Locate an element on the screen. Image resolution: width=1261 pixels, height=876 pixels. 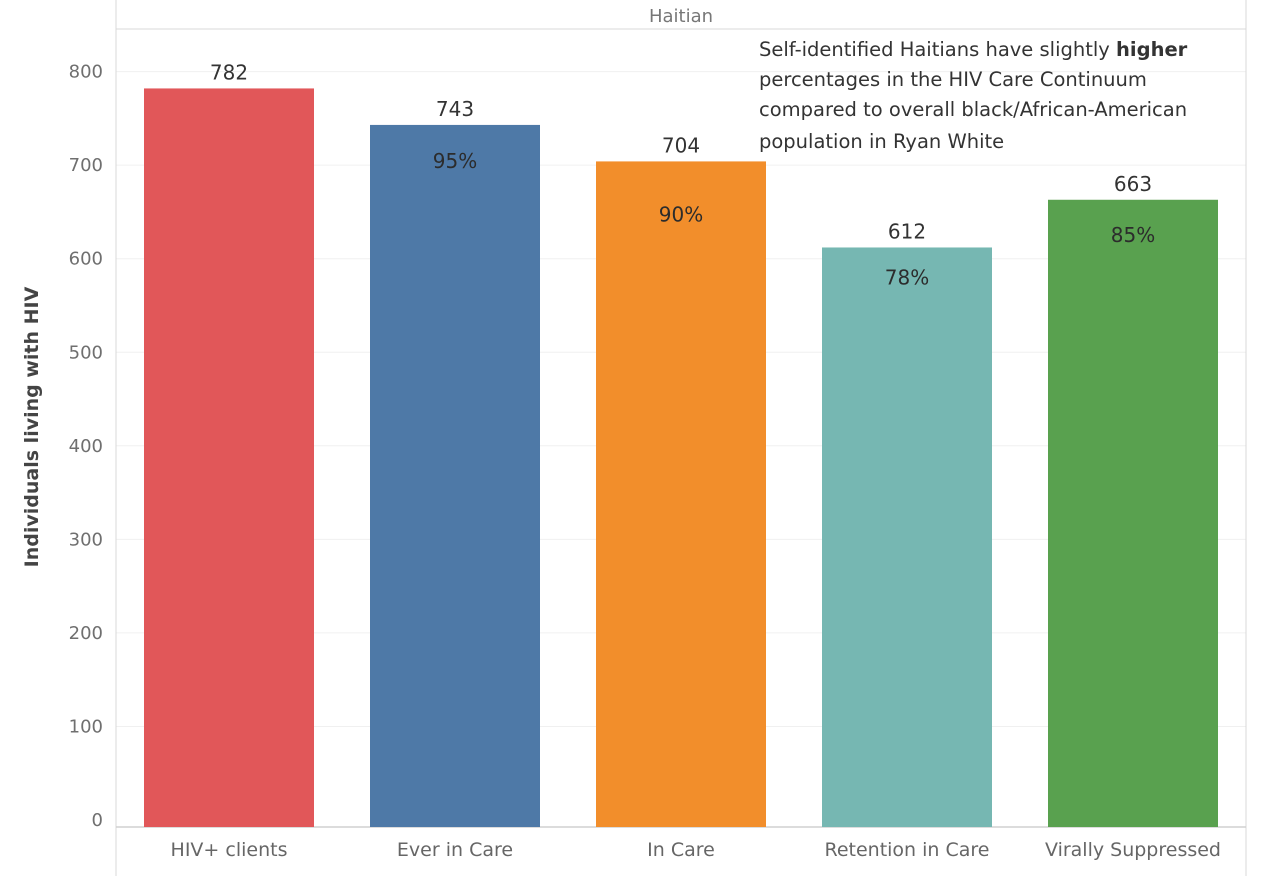
bar-value-label: 612 is located at coordinates (907, 231).